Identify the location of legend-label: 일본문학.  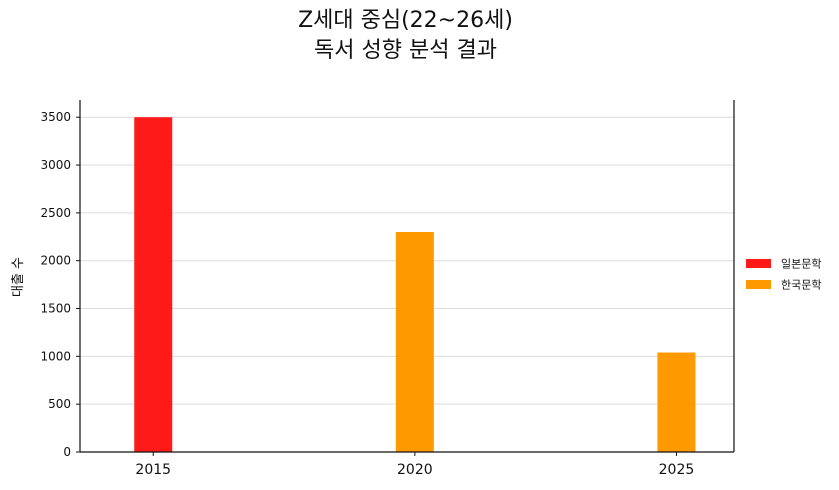
(801, 264).